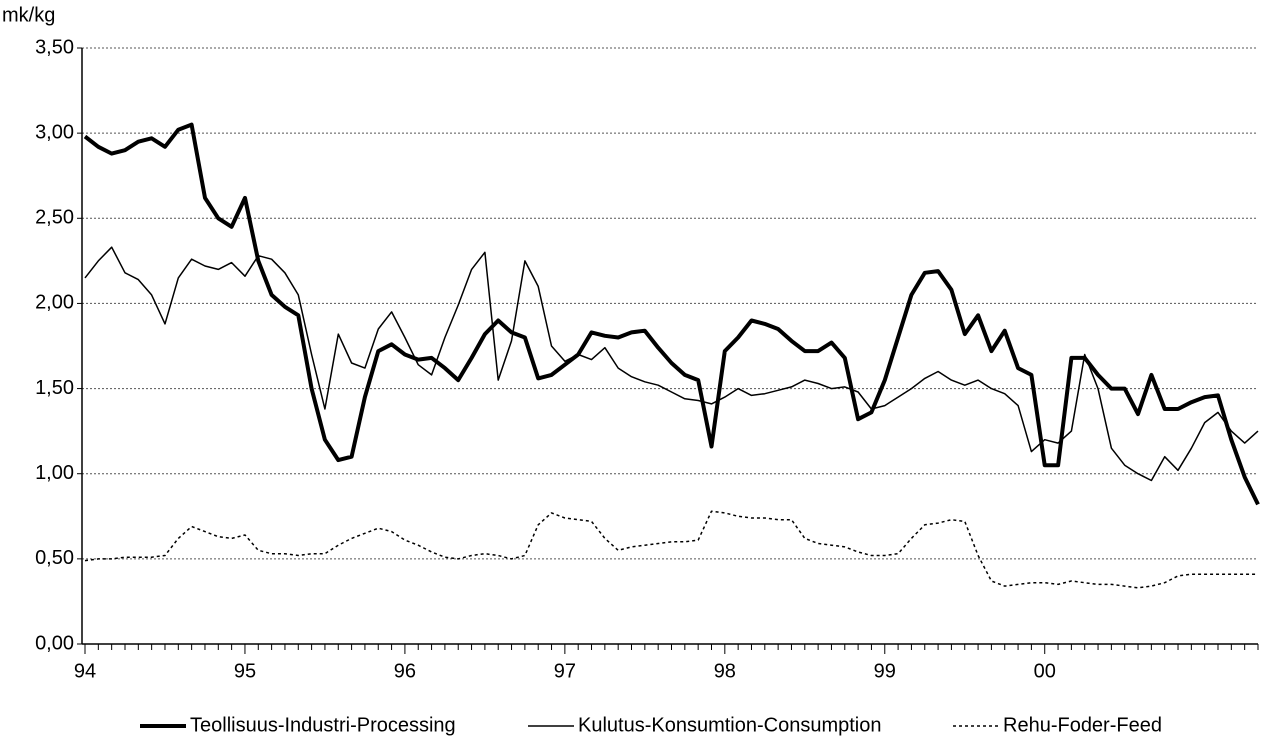  What do you see at coordinates (54, 388) in the screenshot?
I see `y-tick-label: 1,50` at bounding box center [54, 388].